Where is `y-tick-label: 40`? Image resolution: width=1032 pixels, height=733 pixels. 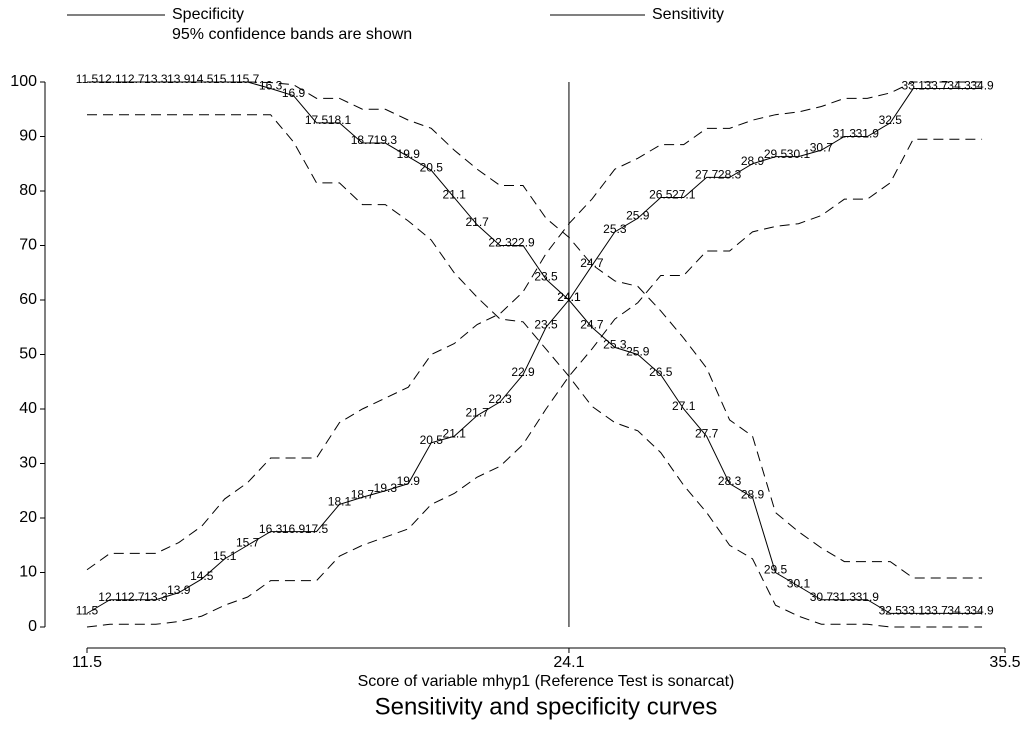 y-tick-label: 40 is located at coordinates (28, 408).